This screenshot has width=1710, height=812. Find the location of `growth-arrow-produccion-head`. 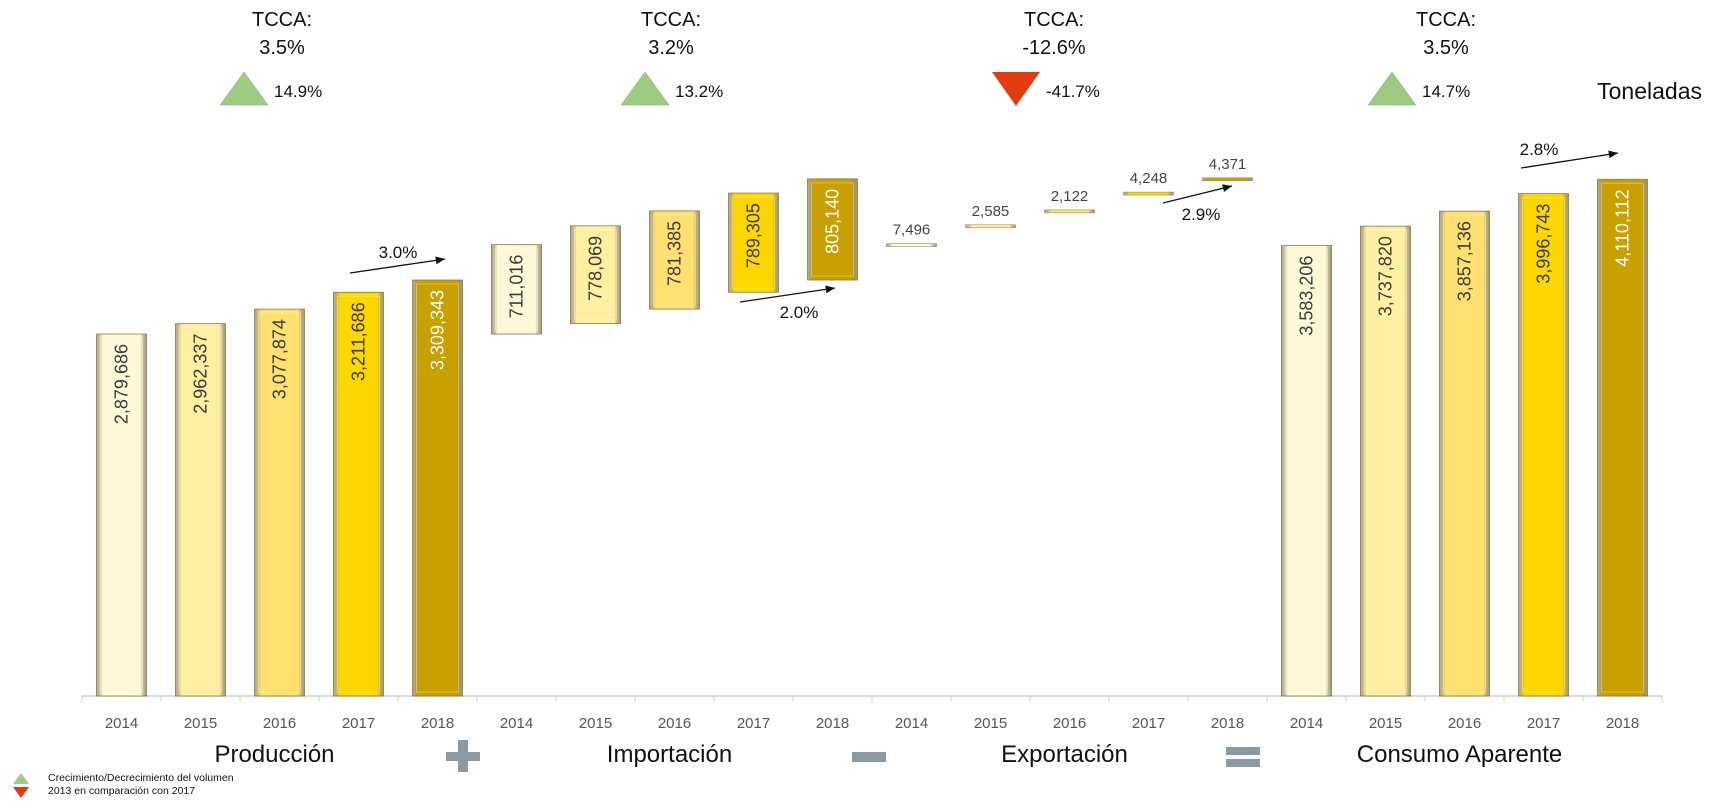

growth-arrow-produccion-head is located at coordinates (440, 260).